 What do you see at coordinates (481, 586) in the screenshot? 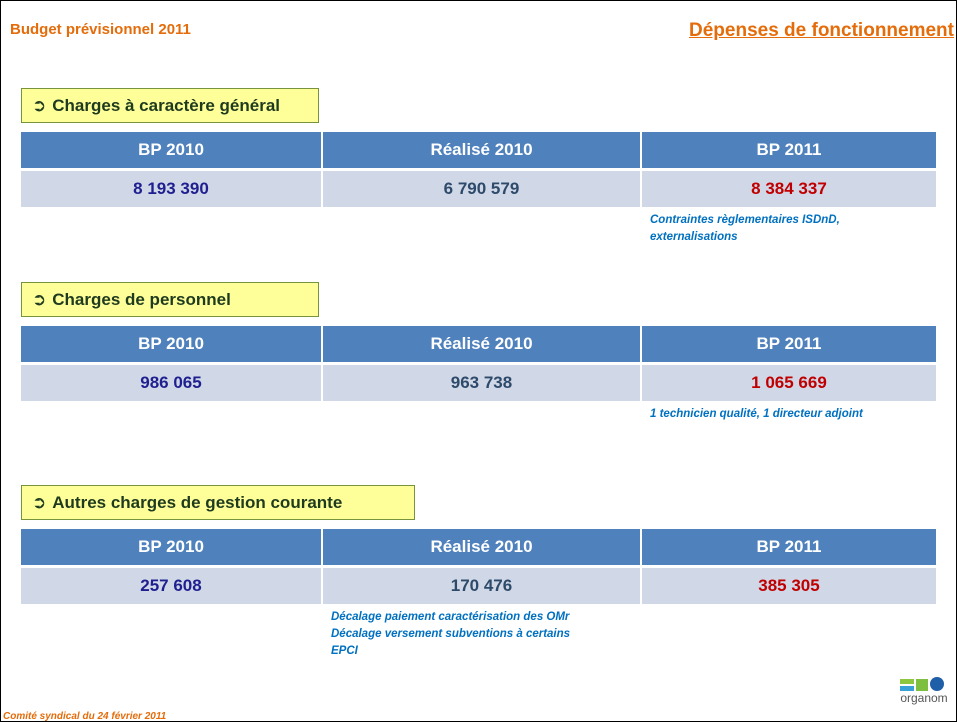
I see `value-cell: 170 476` at bounding box center [481, 586].